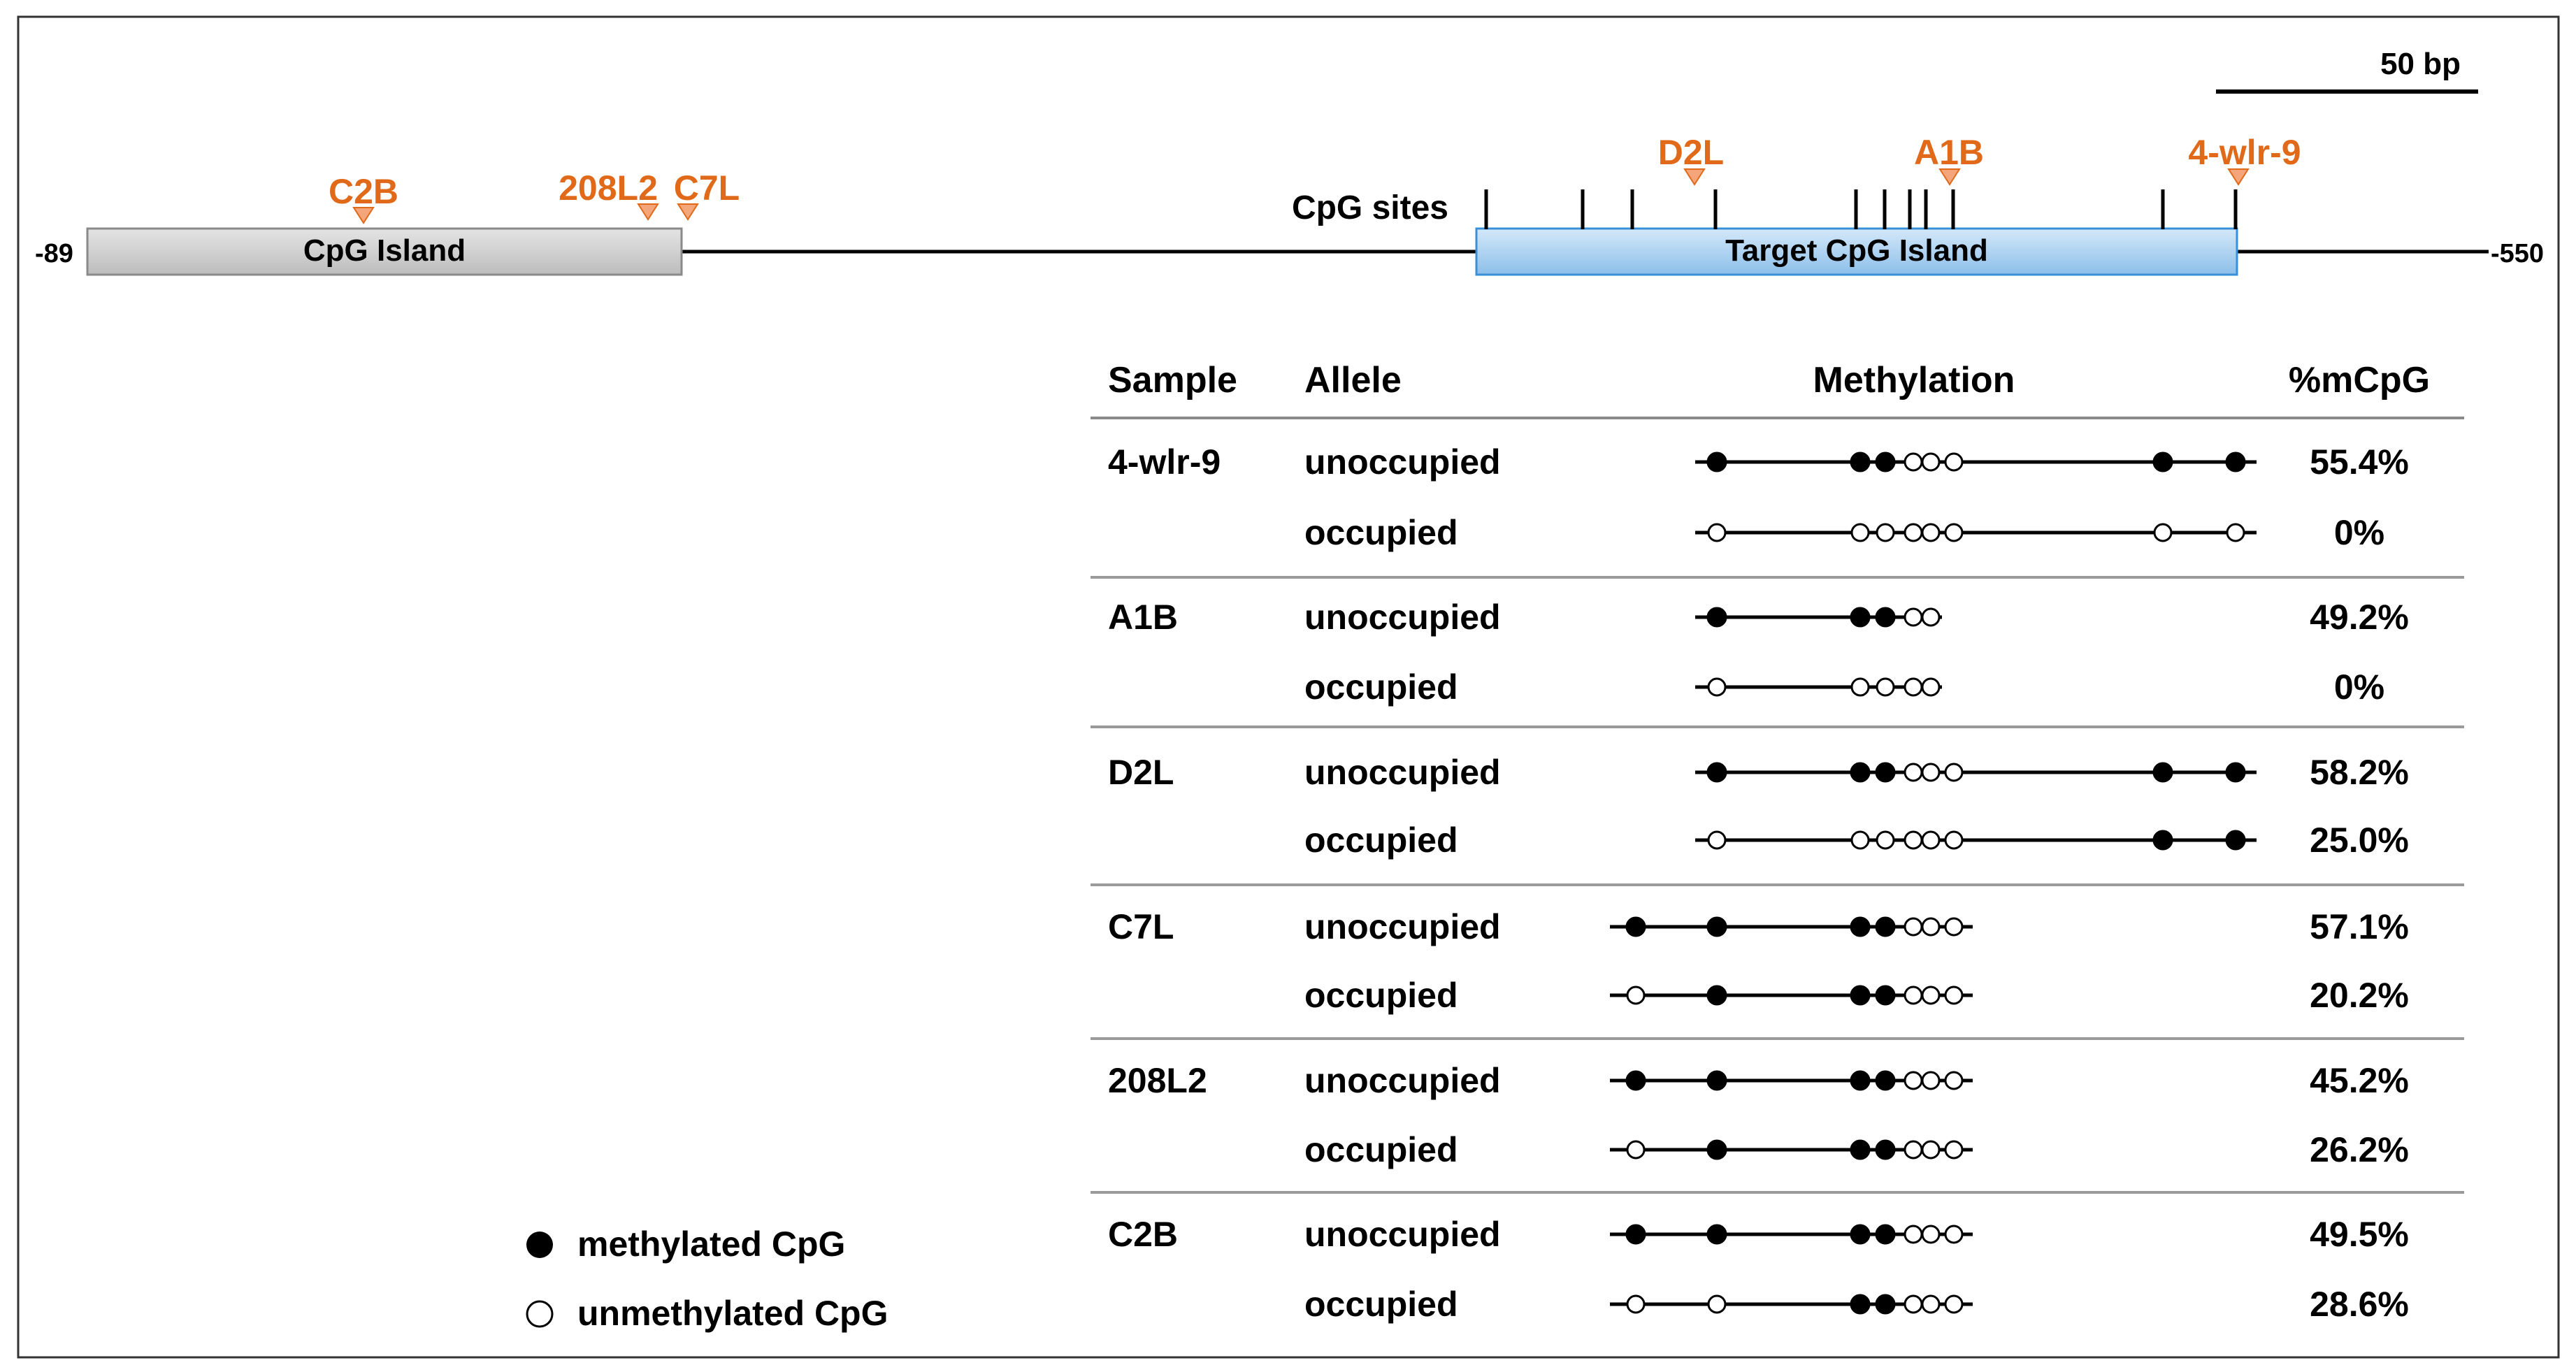  I want to click on sample-label: 4-wlr-9, so click(1164, 462).